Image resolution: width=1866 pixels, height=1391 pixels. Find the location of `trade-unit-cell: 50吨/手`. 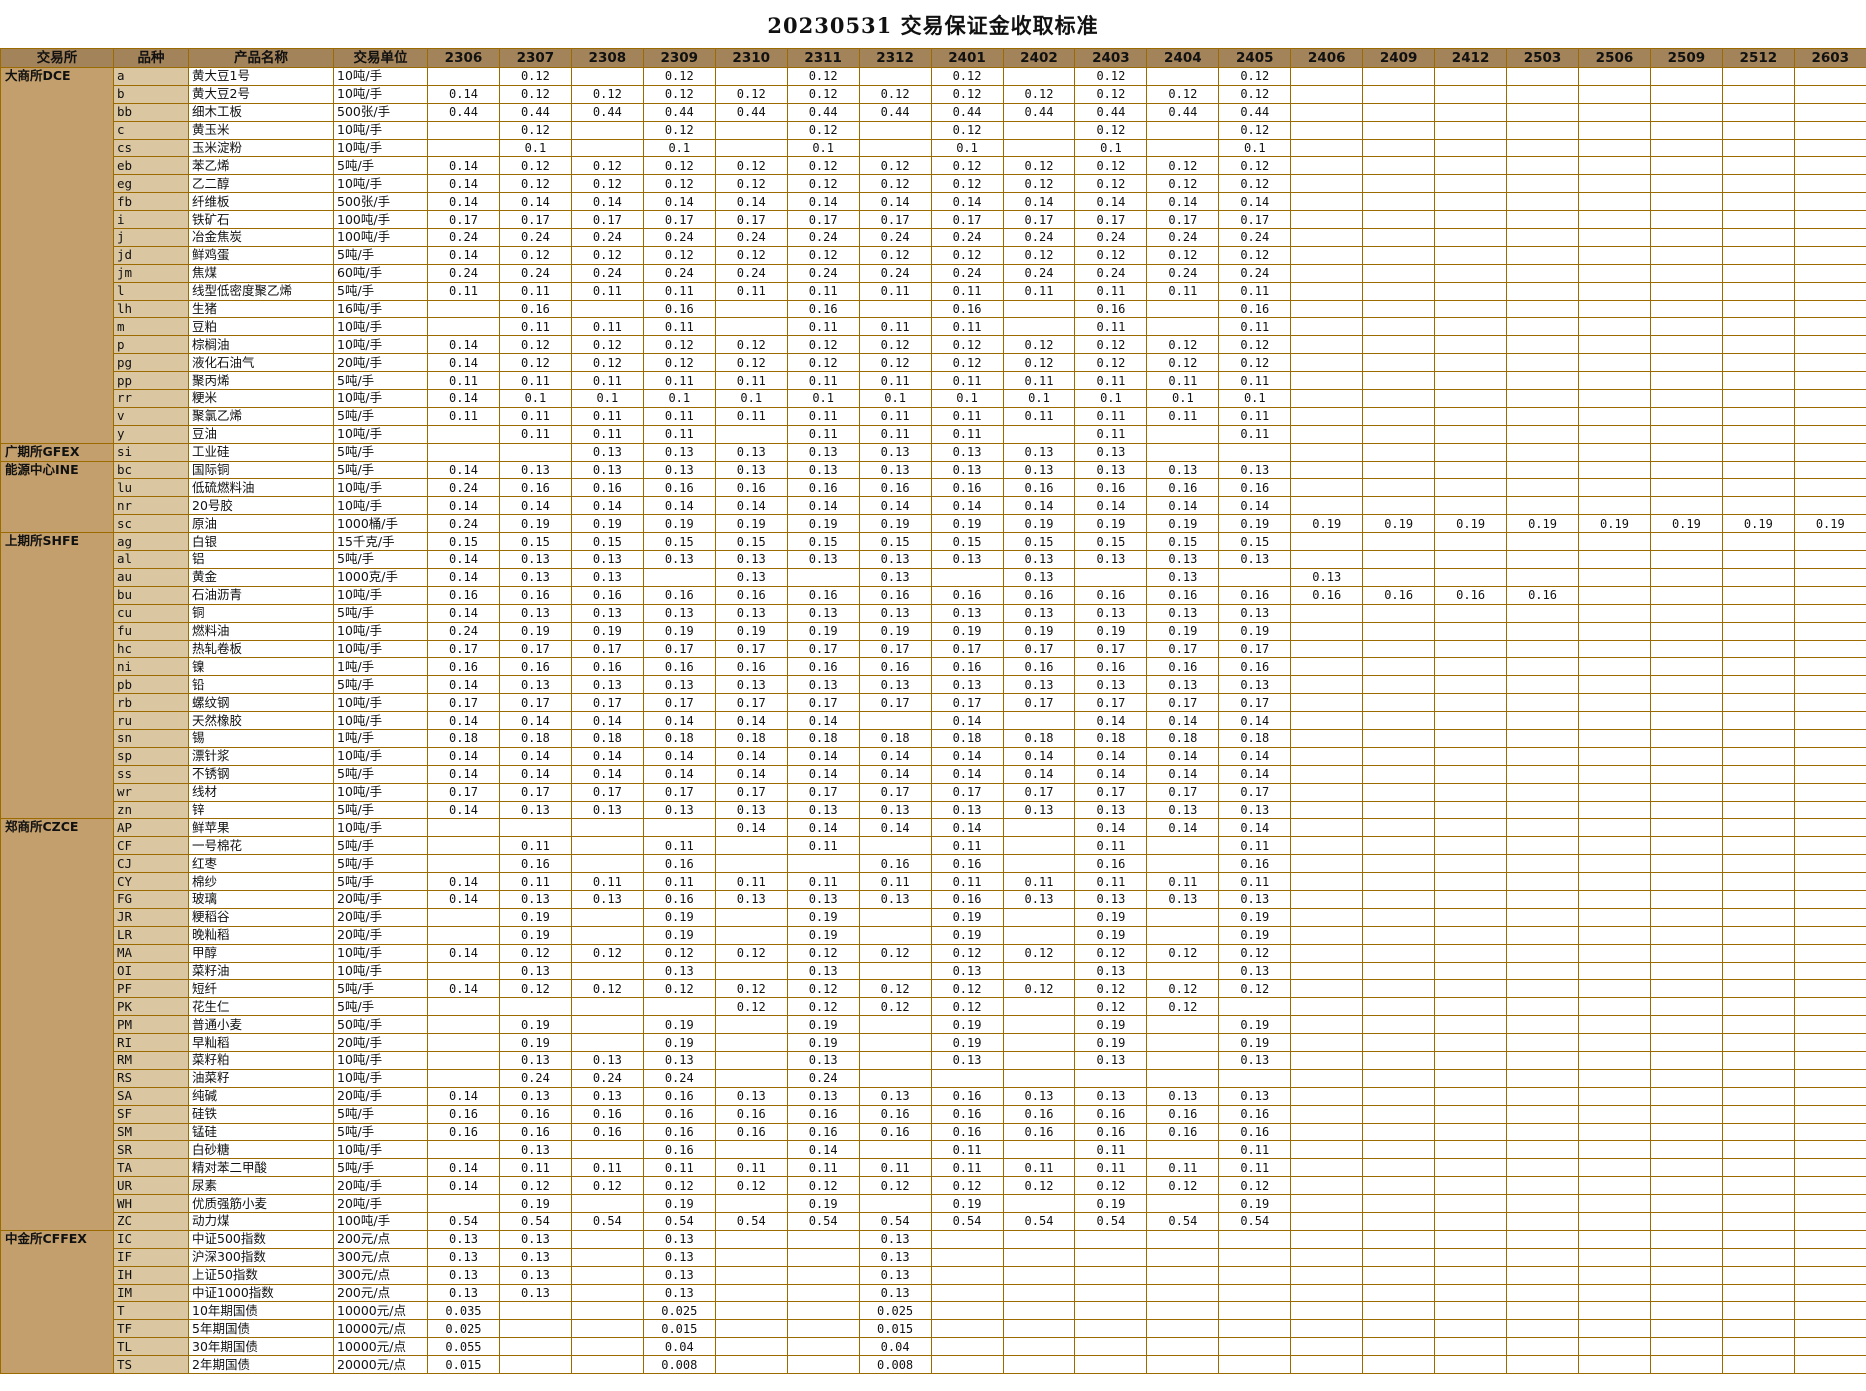

trade-unit-cell: 50吨/手 is located at coordinates (380, 1025).